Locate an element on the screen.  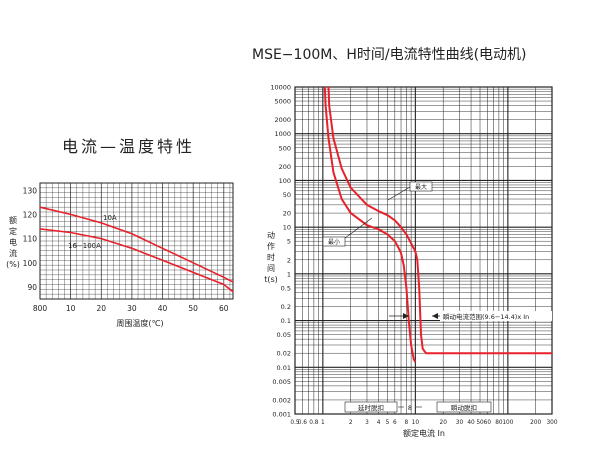
right-x-tick-label: 60 is located at coordinates (488, 423).